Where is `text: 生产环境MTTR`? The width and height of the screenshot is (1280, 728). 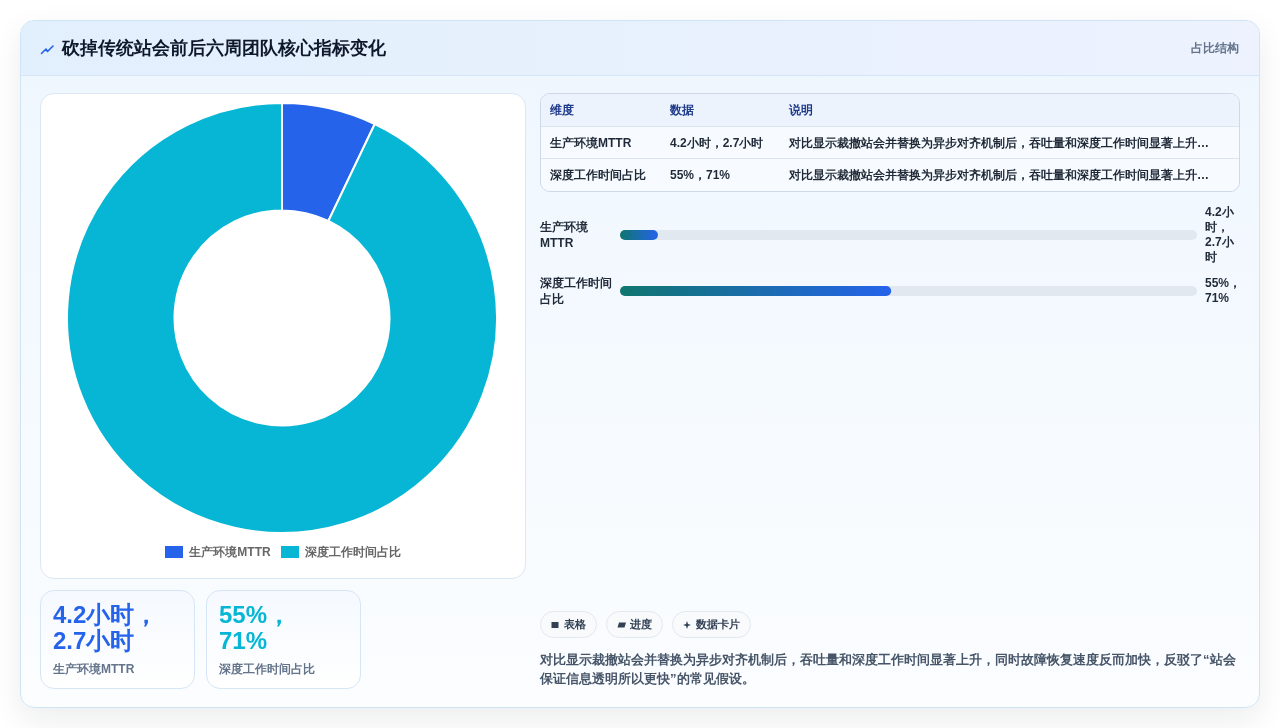
text: 生产环境MTTR is located at coordinates (94, 669).